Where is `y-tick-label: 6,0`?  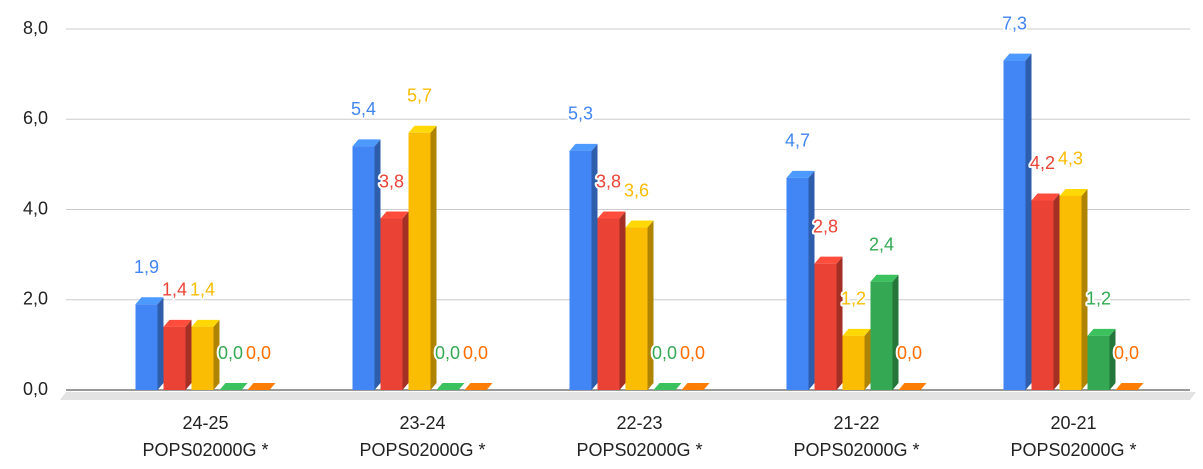 y-tick-label: 6,0 is located at coordinates (35, 118).